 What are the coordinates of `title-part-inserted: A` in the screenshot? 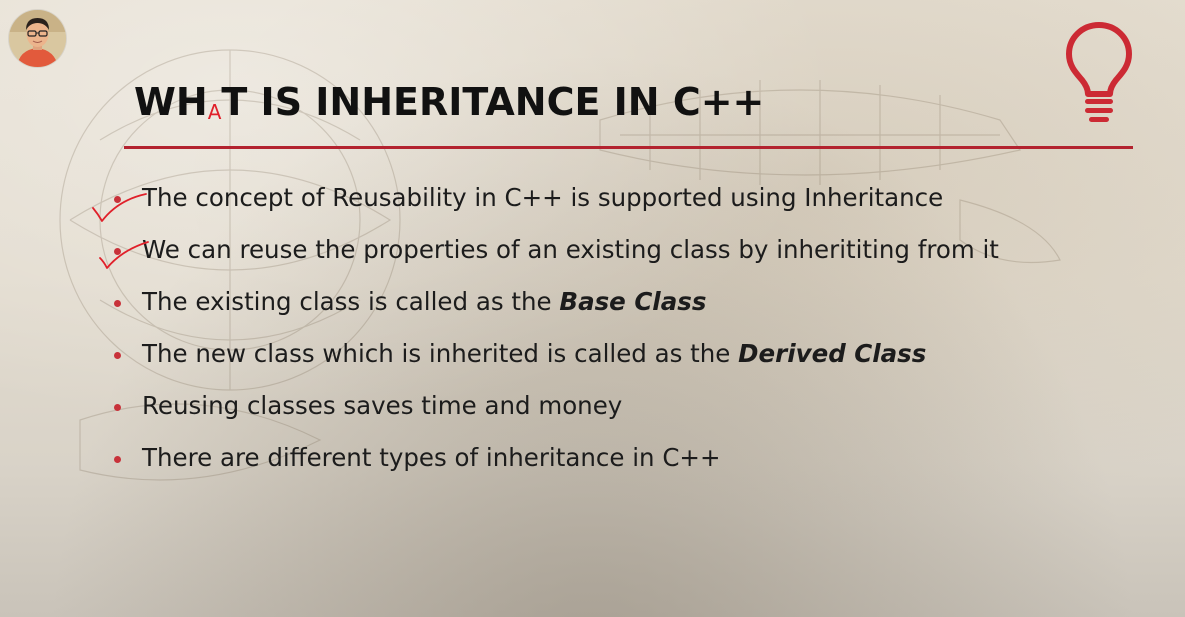 It's located at (214, 112).